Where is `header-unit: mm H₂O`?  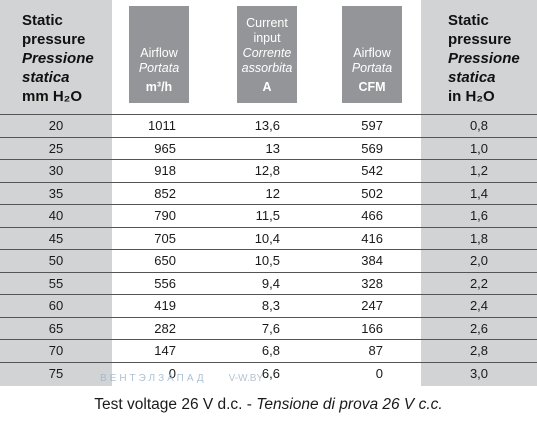 header-unit: mm H₂O is located at coordinates (52, 96).